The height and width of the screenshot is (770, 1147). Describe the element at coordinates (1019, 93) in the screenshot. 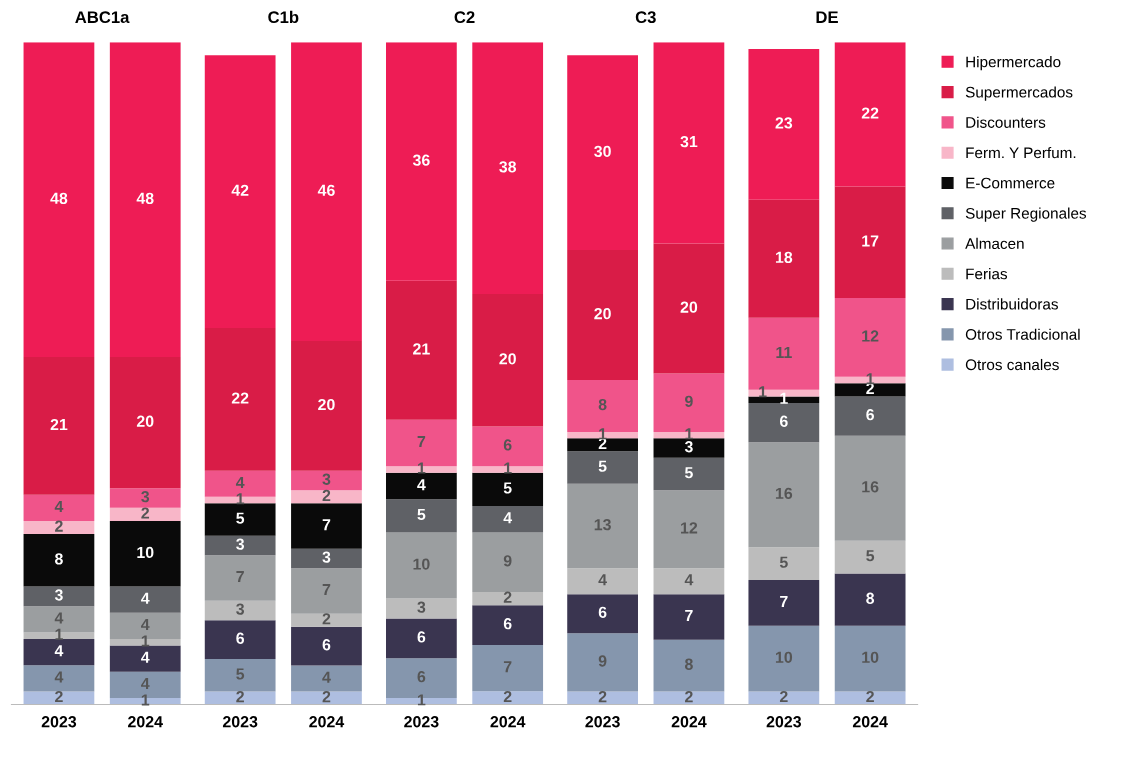

I see `legend-label: Supermercados` at that location.